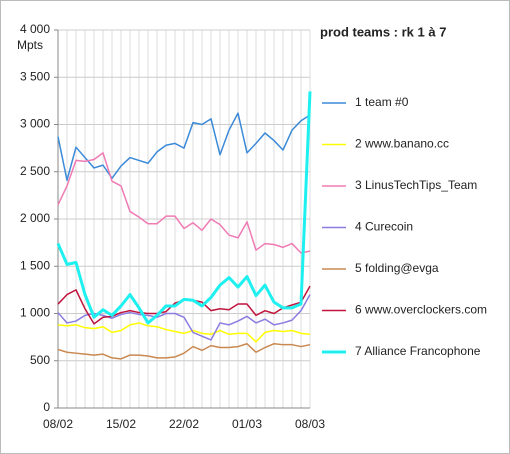 The height and width of the screenshot is (454, 510). What do you see at coordinates (35, 124) in the screenshot?
I see `y-tick-label: 3 000` at bounding box center [35, 124].